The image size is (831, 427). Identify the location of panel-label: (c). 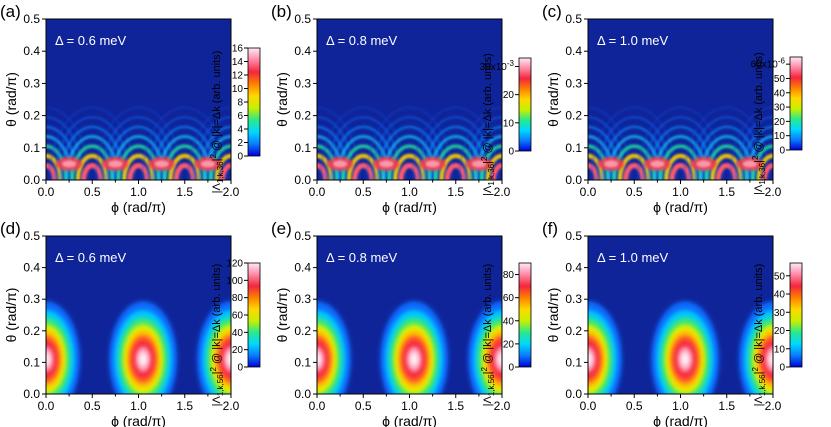
(552, 11).